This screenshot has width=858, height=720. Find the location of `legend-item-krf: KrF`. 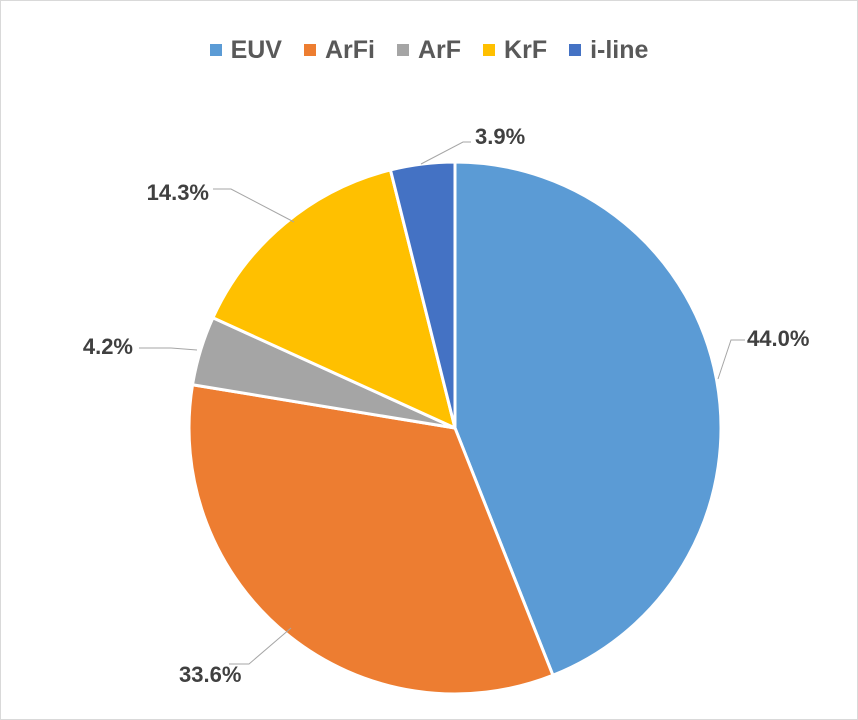

legend-item-krf: KrF is located at coordinates (515, 50).